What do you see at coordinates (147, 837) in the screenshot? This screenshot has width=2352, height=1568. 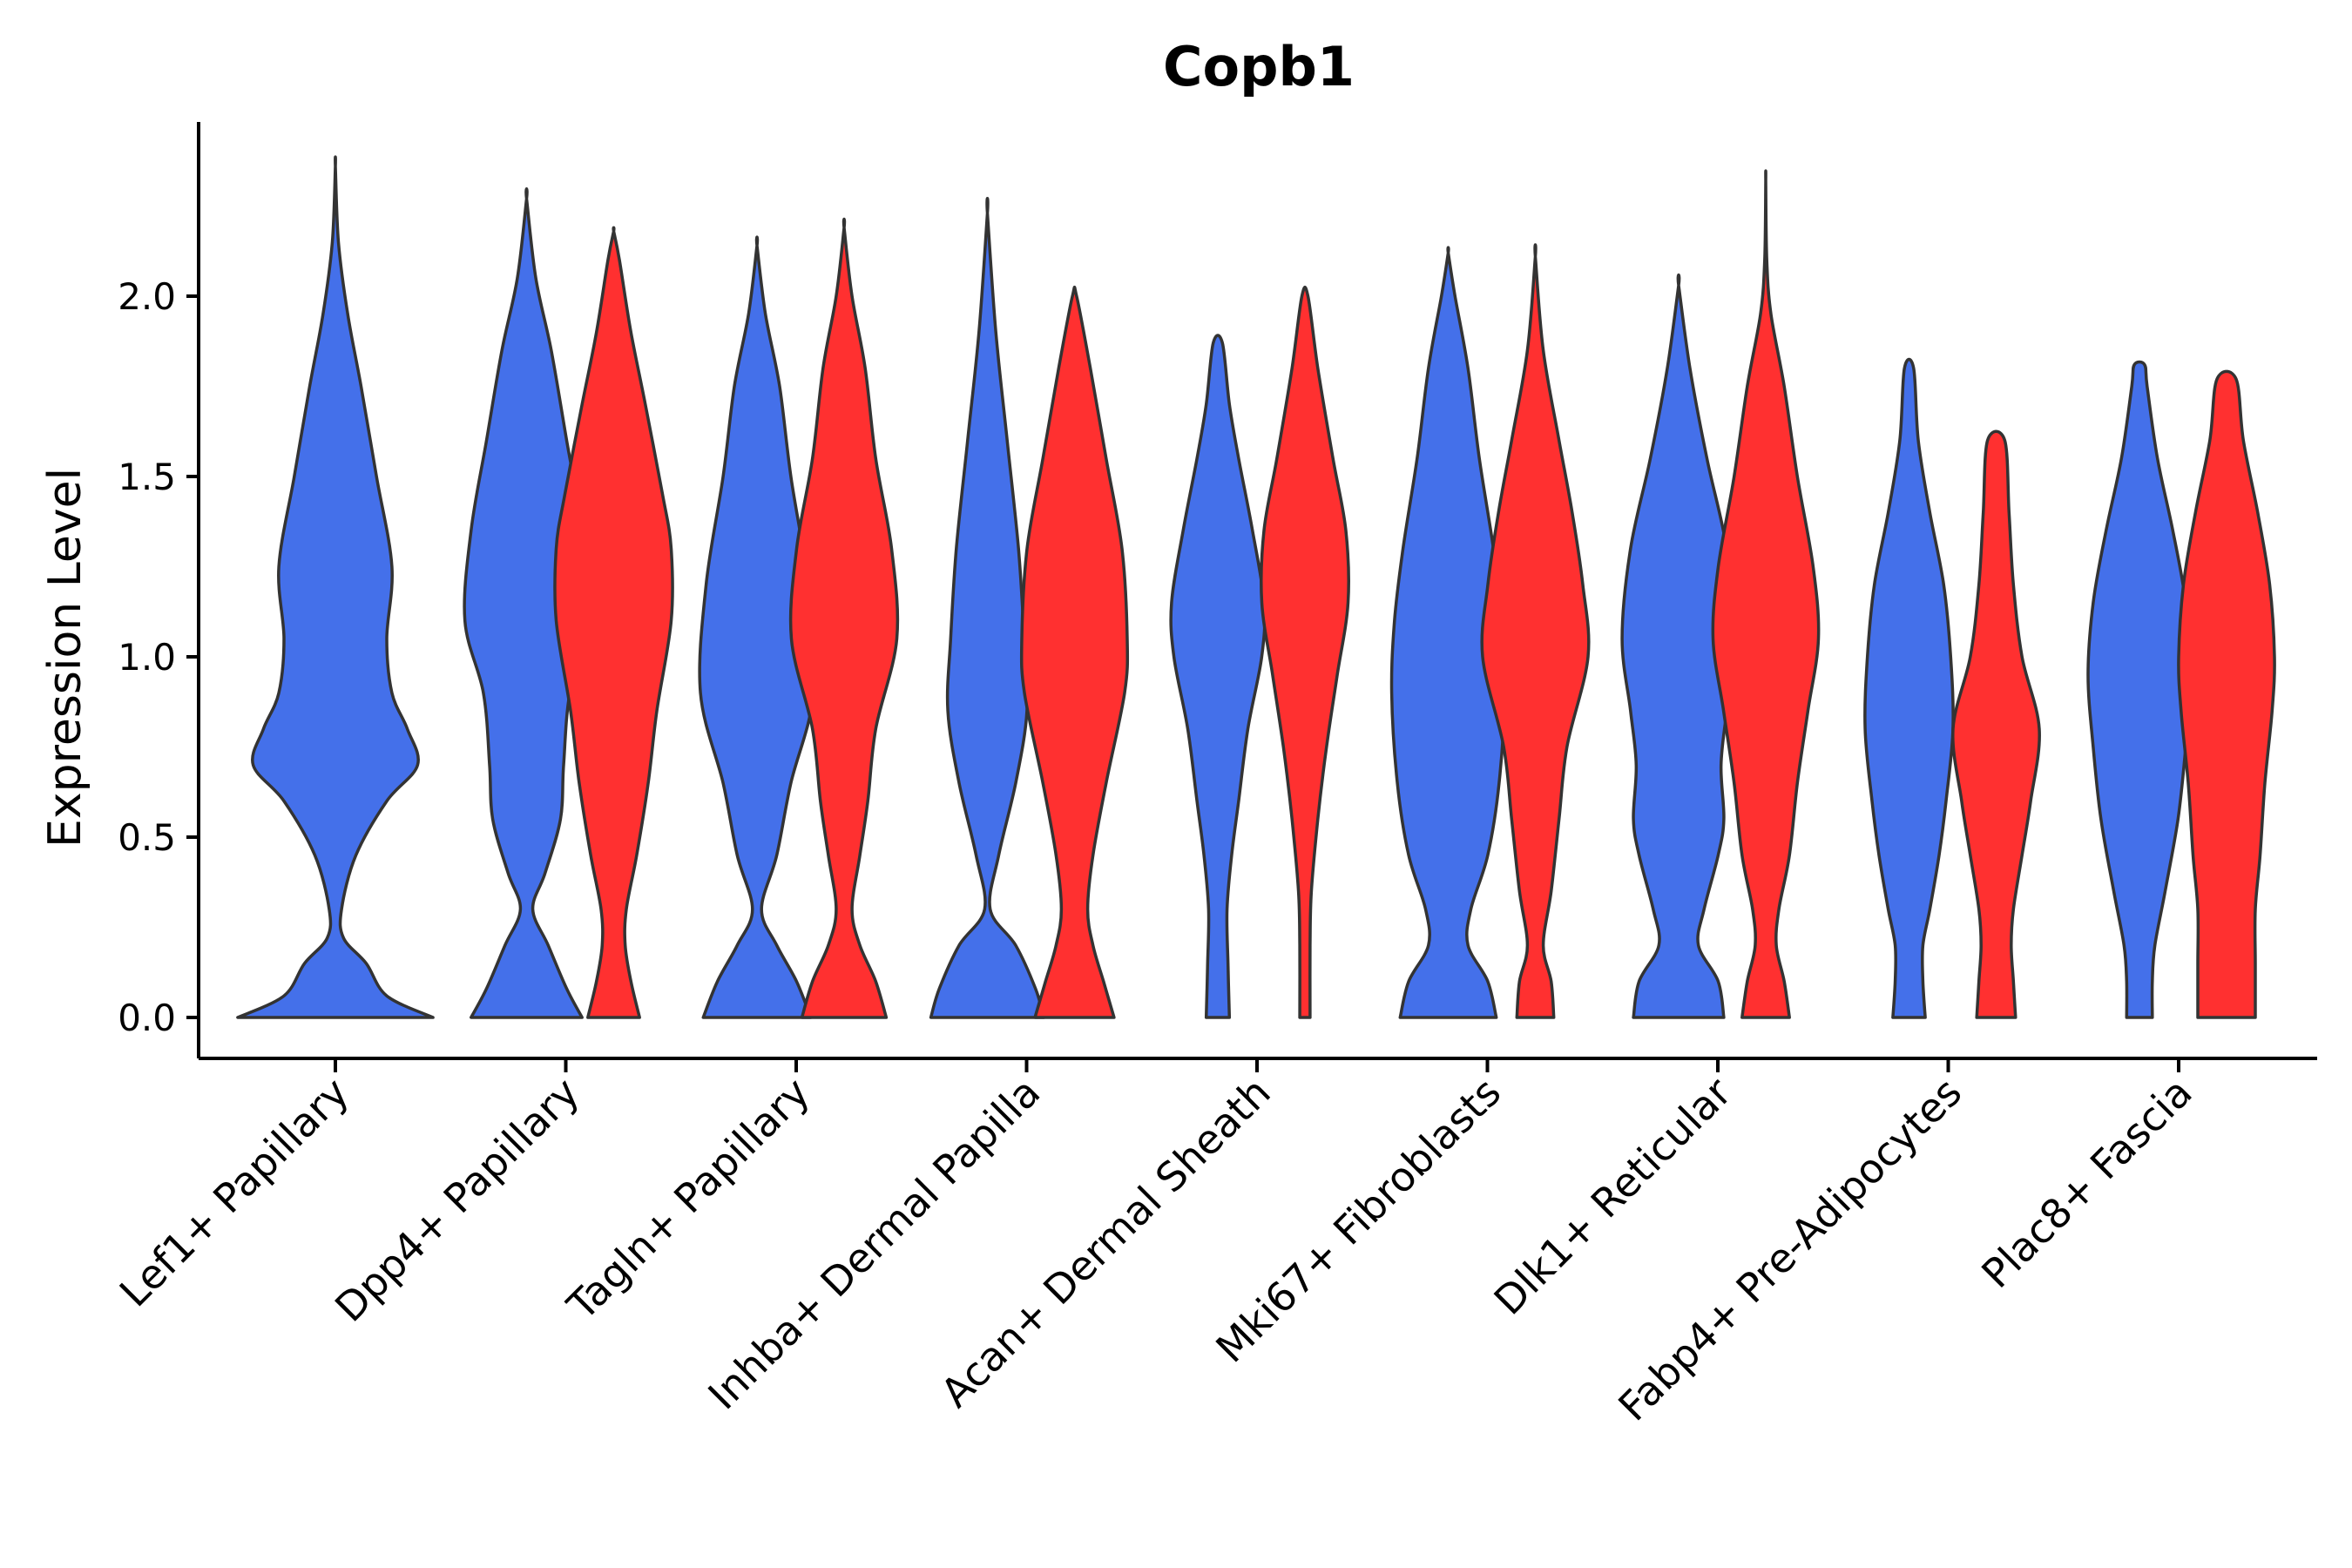 I see `y-tick-label: 0.5` at bounding box center [147, 837].